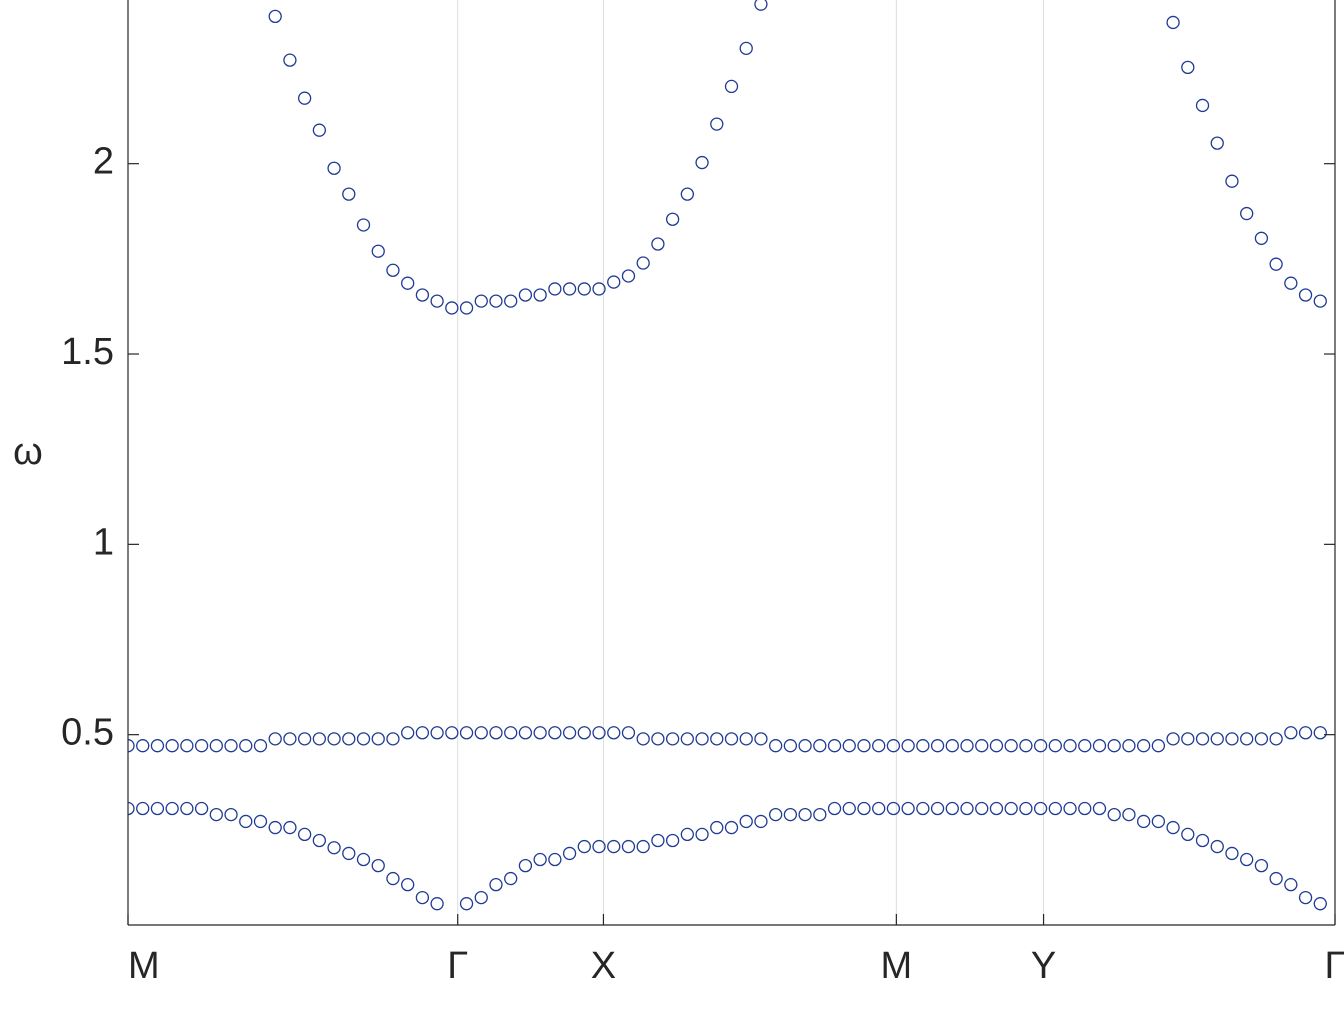 The height and width of the screenshot is (1035, 1344). Describe the element at coordinates (1334, 966) in the screenshot. I see `x-tick-label: Γ` at that location.